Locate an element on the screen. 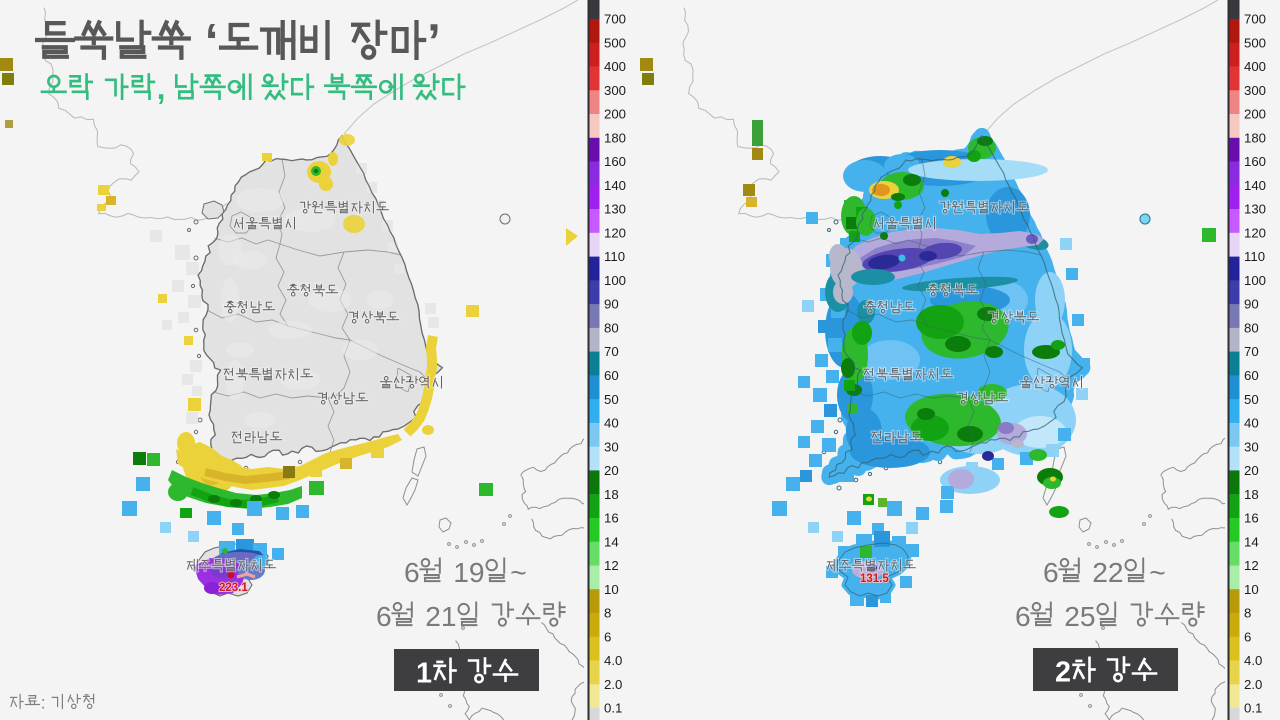  svg-text: 25 is located at coordinates (1079, 616).